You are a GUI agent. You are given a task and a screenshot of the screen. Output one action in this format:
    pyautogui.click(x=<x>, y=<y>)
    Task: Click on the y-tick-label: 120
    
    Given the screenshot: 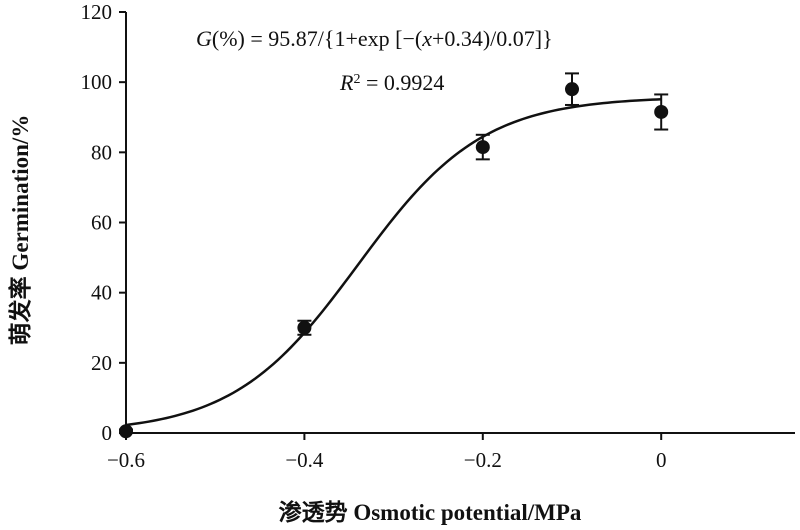 What is the action you would take?
    pyautogui.click(x=97, y=12)
    